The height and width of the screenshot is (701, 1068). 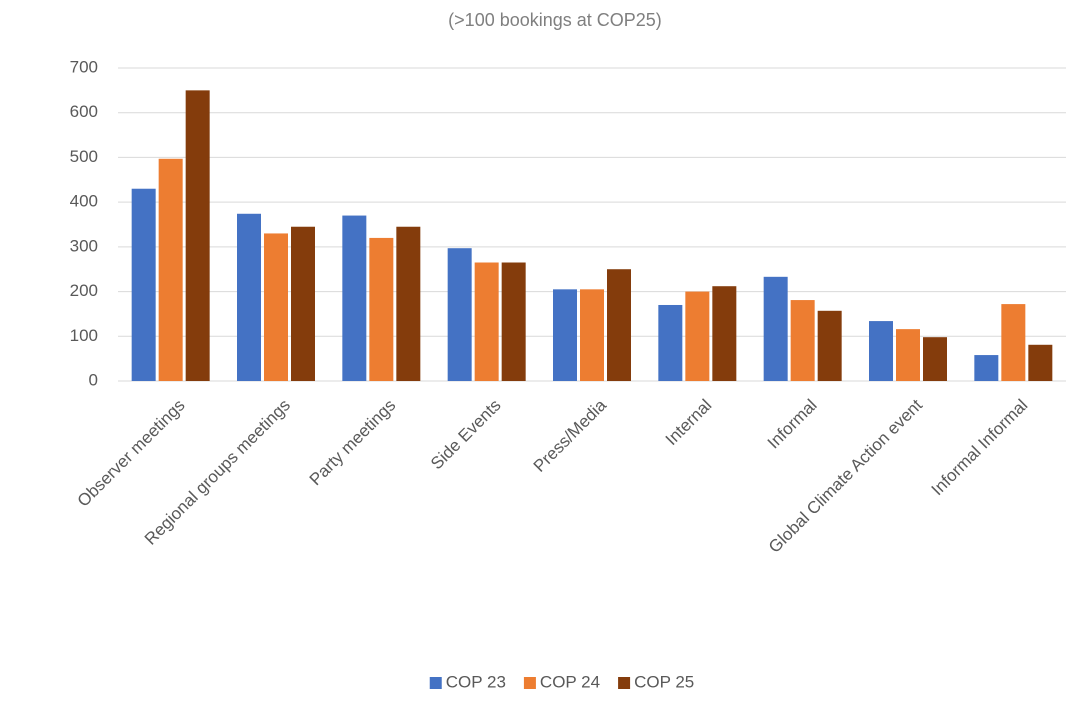 I want to click on chart-subtitle: (>100 bookings at COP25), so click(x=555, y=20).